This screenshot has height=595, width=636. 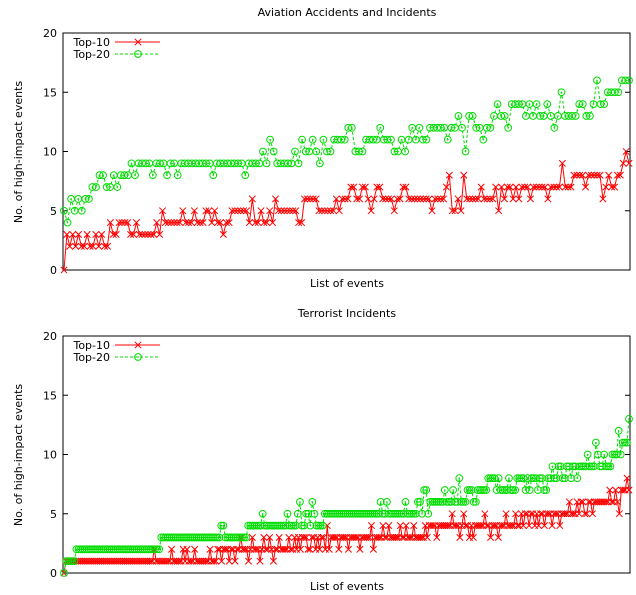 I want to click on legend-label-top10: Top-10, so click(x=91, y=42).